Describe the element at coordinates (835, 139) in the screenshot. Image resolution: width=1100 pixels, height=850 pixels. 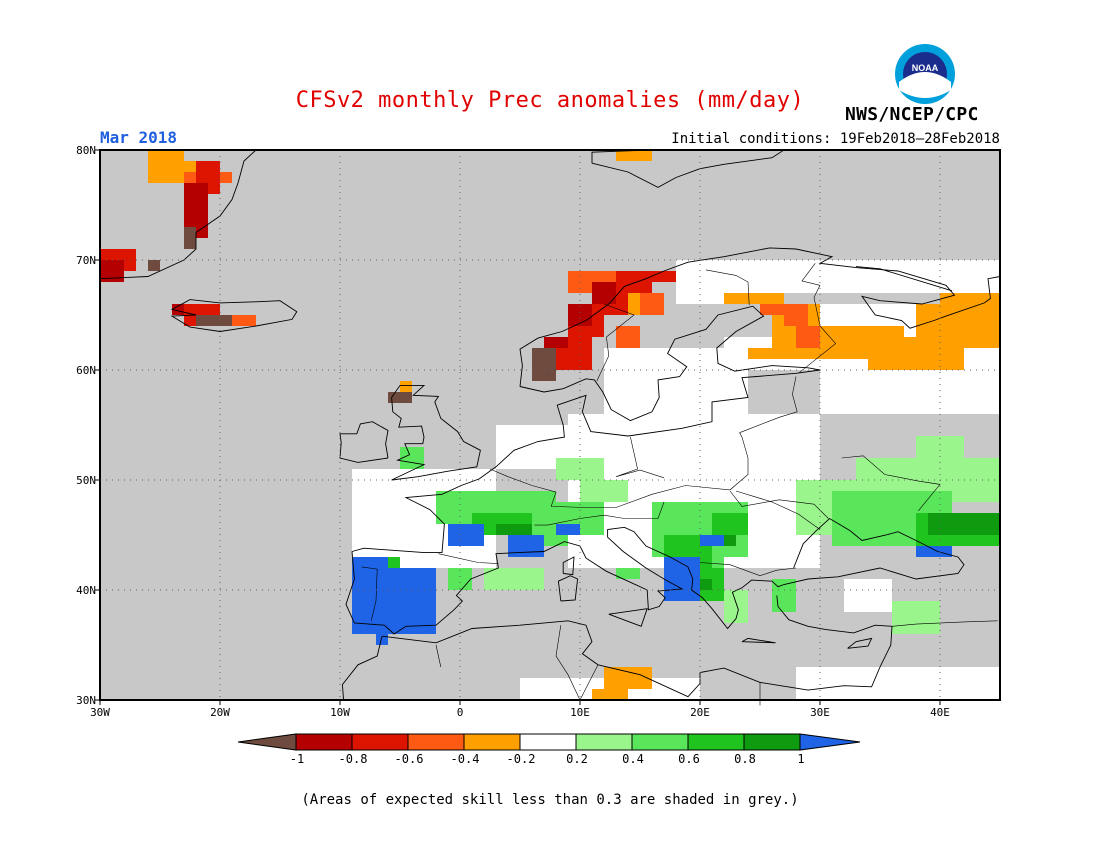
I see `initial-conditions: Initial conditions: 19Feb2018–28Feb2018` at that location.